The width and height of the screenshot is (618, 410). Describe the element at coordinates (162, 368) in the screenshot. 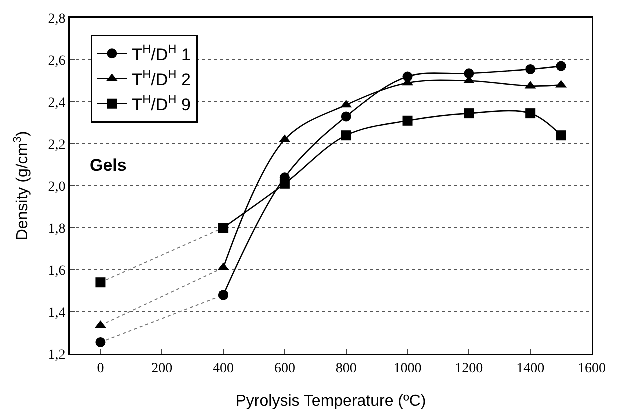

I see `x-tick-label: 200` at that location.